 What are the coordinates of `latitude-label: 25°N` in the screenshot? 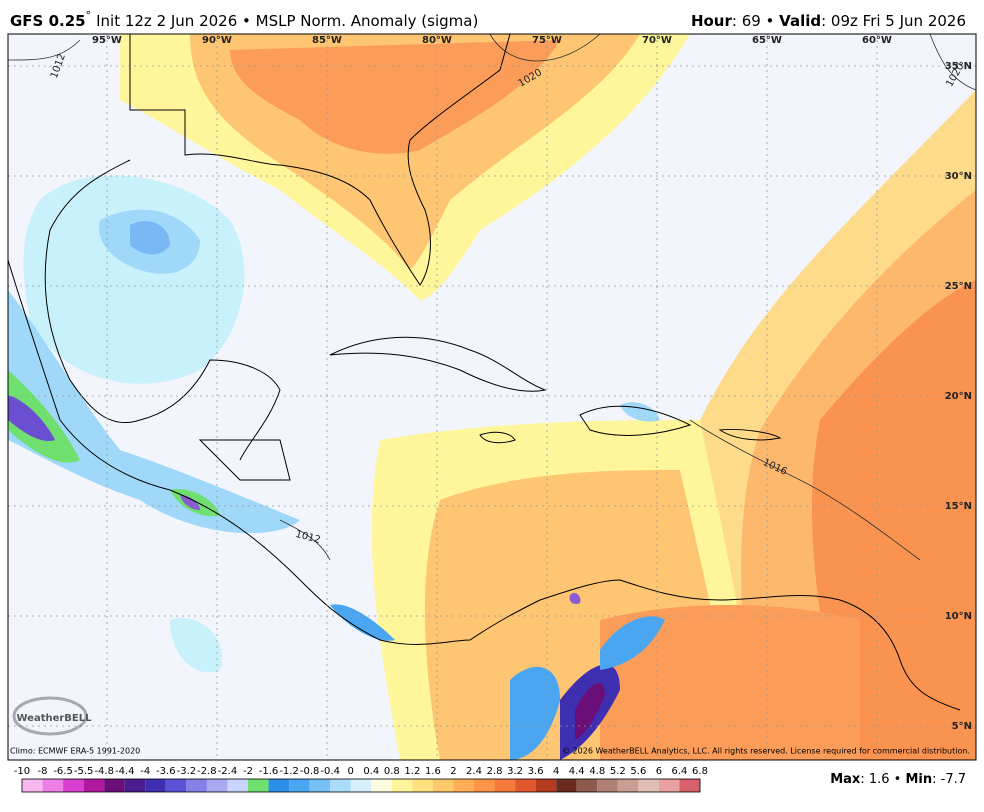 It's located at (958, 286).